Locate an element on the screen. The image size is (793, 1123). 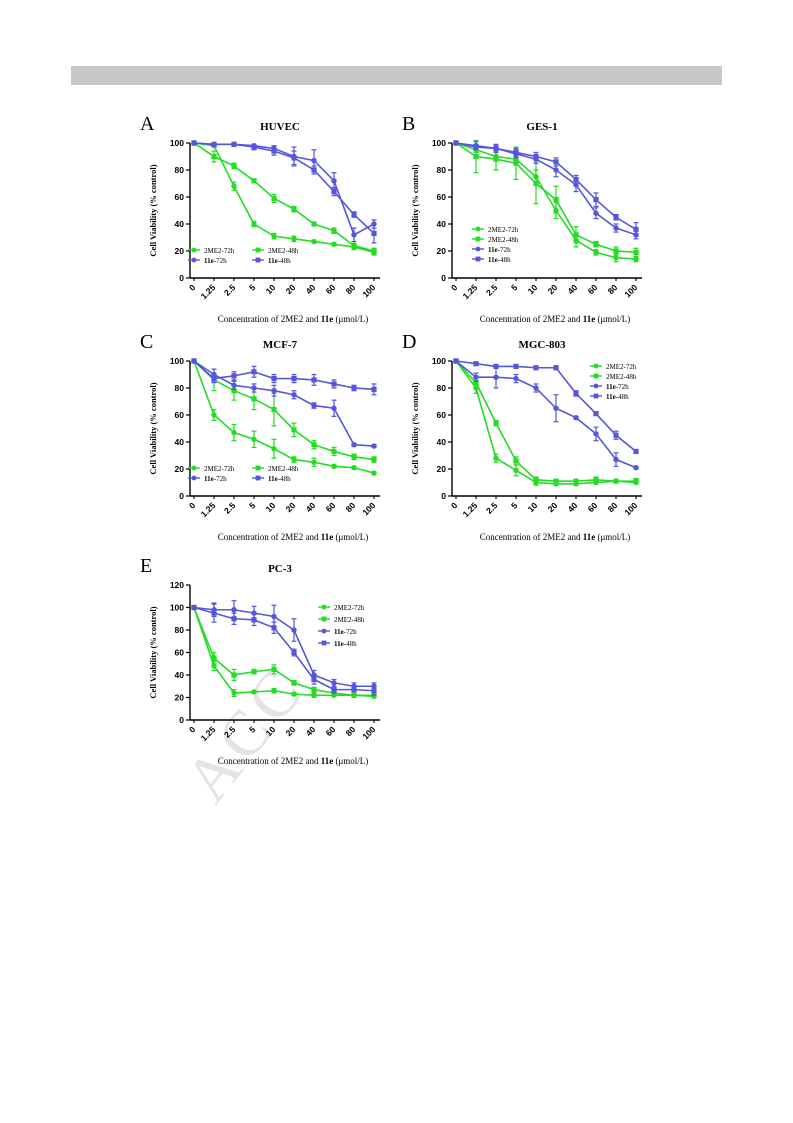
x-tick-label: 5 is located at coordinates (514, 287).